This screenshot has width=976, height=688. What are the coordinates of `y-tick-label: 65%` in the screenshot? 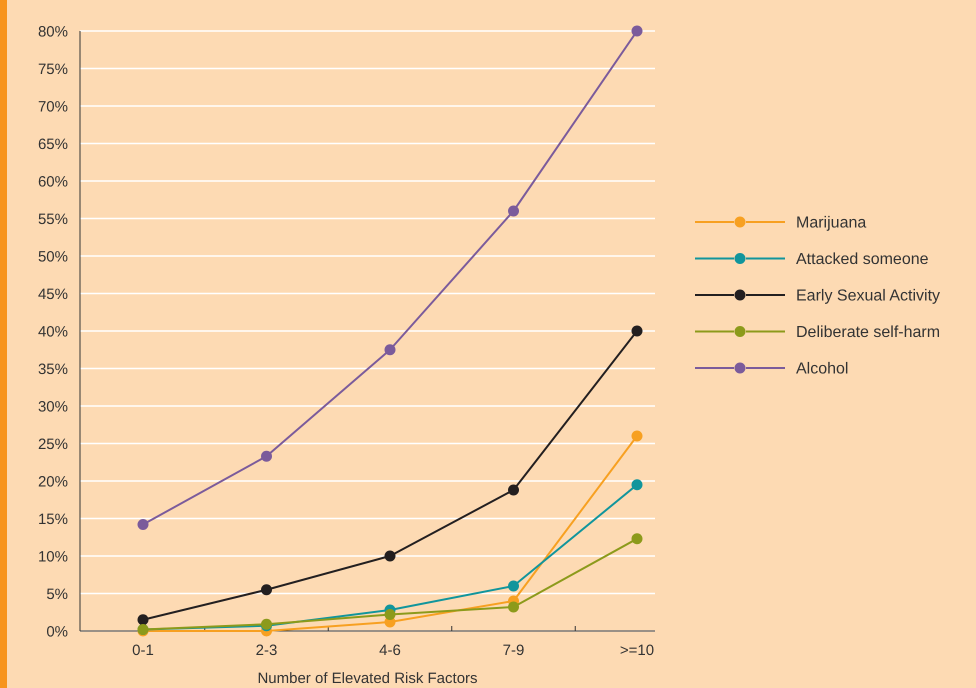 It's located at (53, 144).